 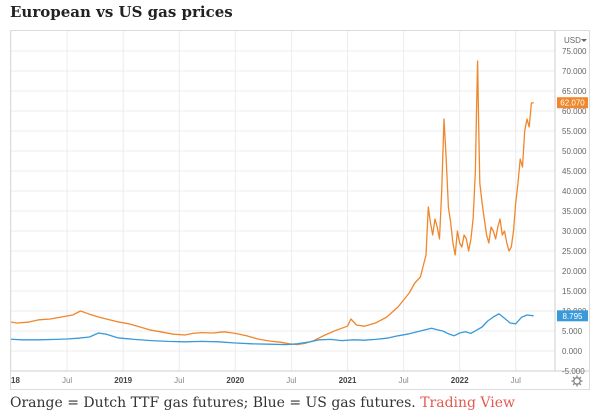 I want to click on y-tick-label: 0.000, so click(x=572, y=351).